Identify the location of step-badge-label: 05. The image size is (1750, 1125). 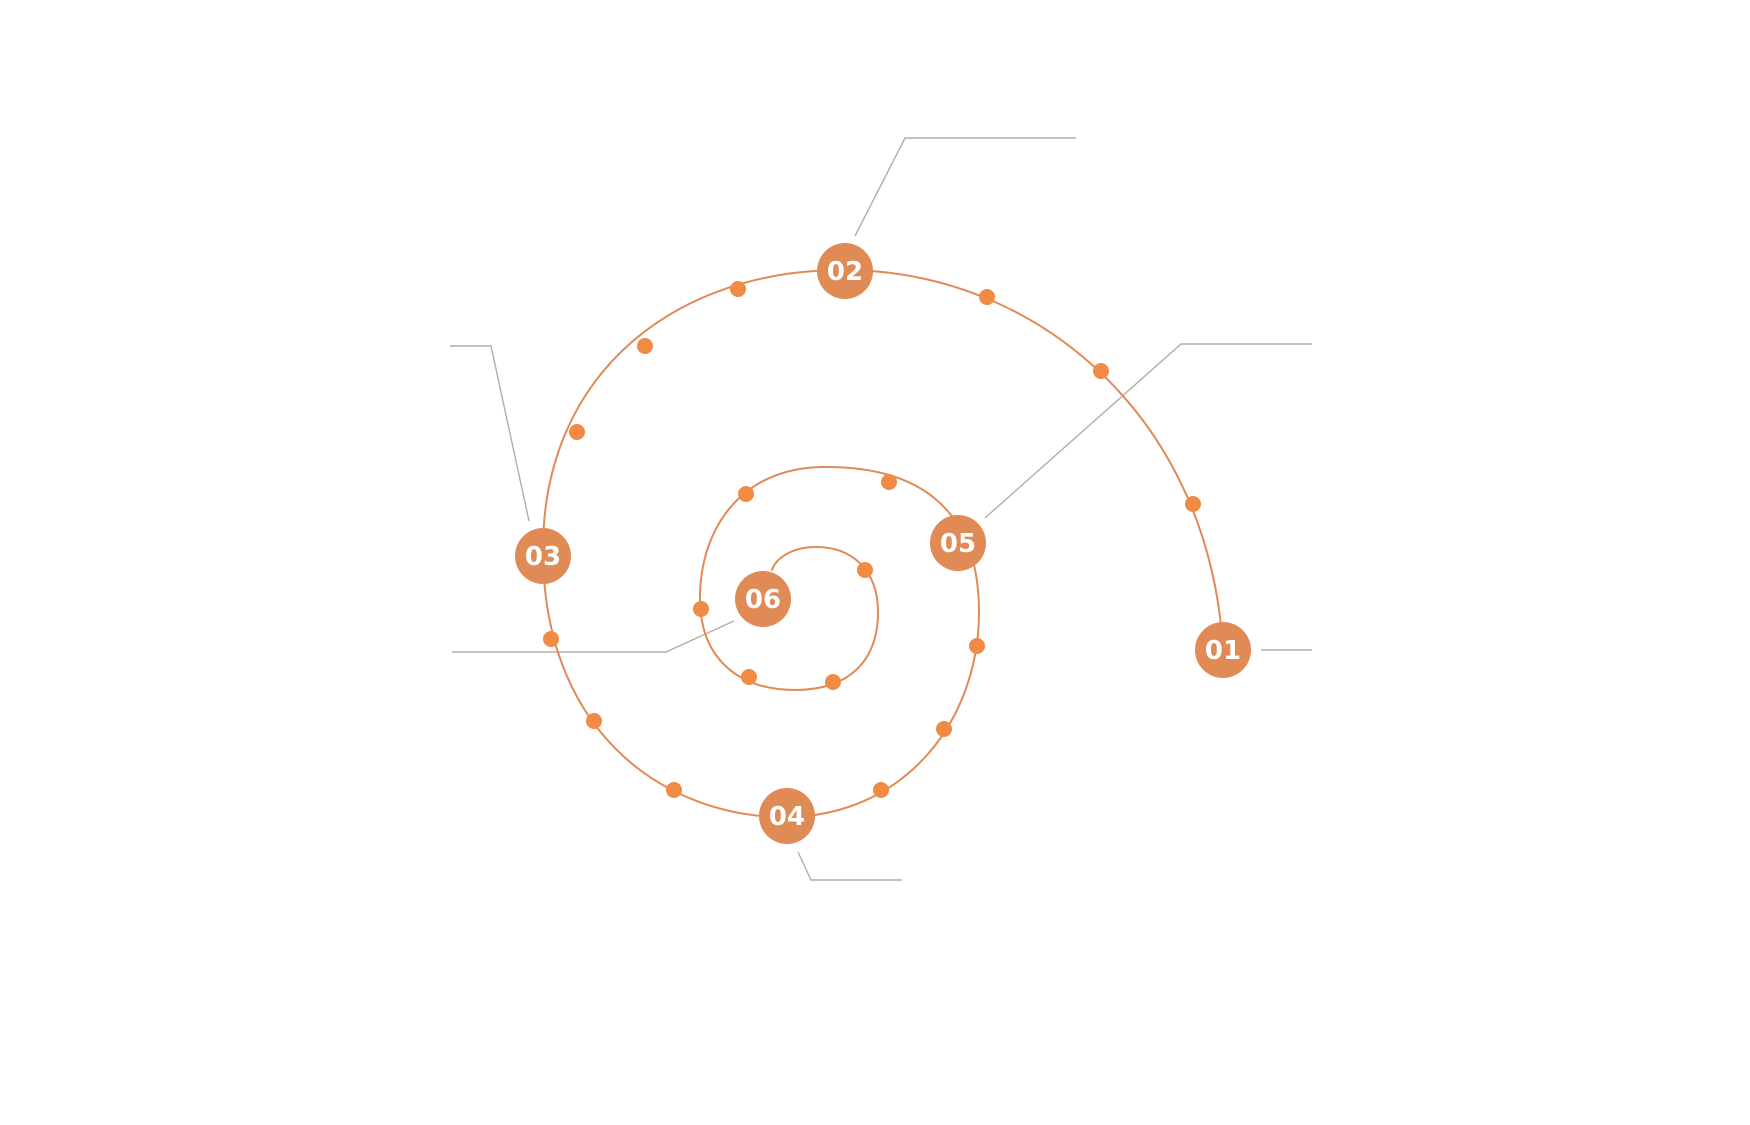
(958, 544).